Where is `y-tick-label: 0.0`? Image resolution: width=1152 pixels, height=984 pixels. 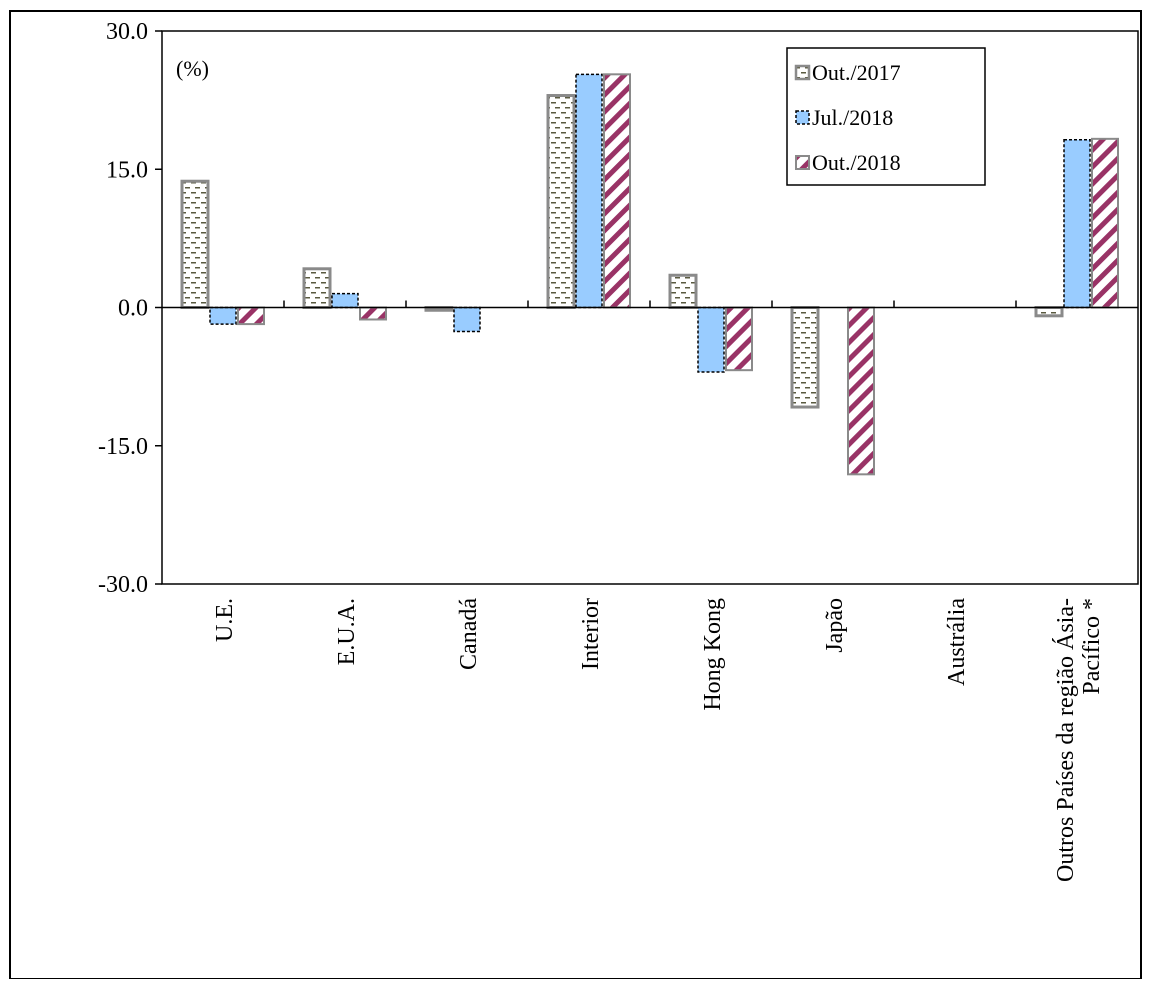 y-tick-label: 0.0 is located at coordinates (133, 309).